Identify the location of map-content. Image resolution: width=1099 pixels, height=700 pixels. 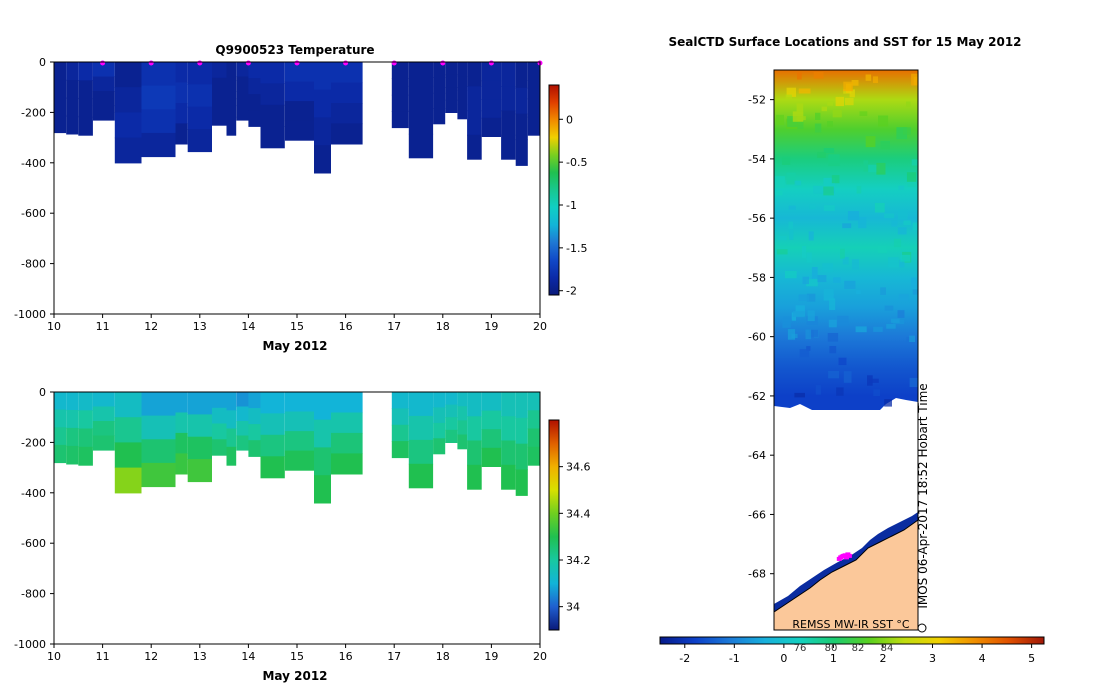
(846, 350).